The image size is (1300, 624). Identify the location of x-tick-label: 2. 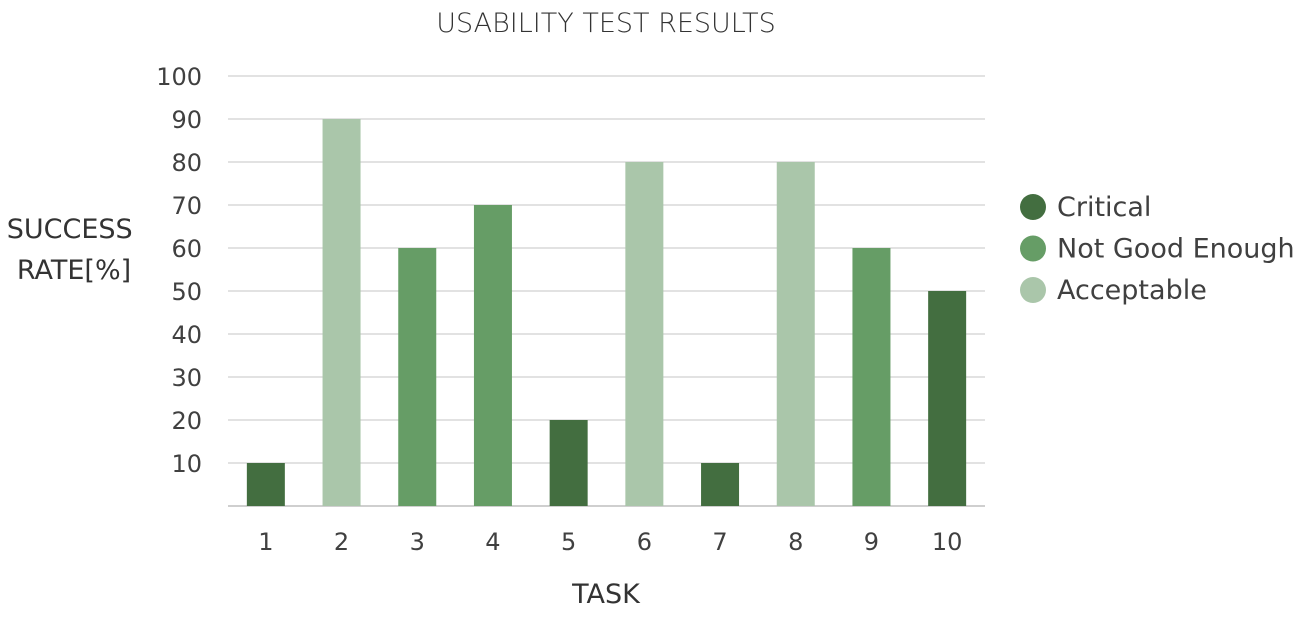
(341, 542).